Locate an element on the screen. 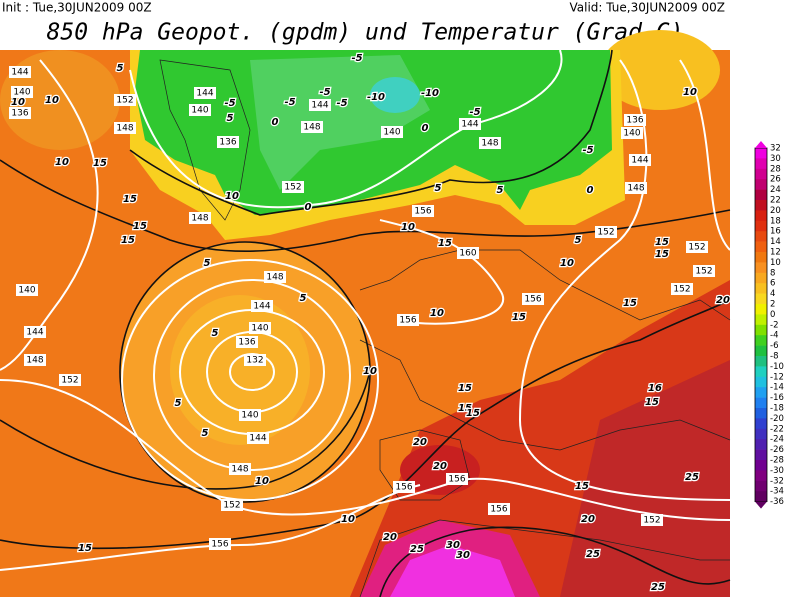 Image resolution: width=789 pixels, height=597 pixels. valid-time: Valid: Tue,30JUN2009 00Z is located at coordinates (648, 8).